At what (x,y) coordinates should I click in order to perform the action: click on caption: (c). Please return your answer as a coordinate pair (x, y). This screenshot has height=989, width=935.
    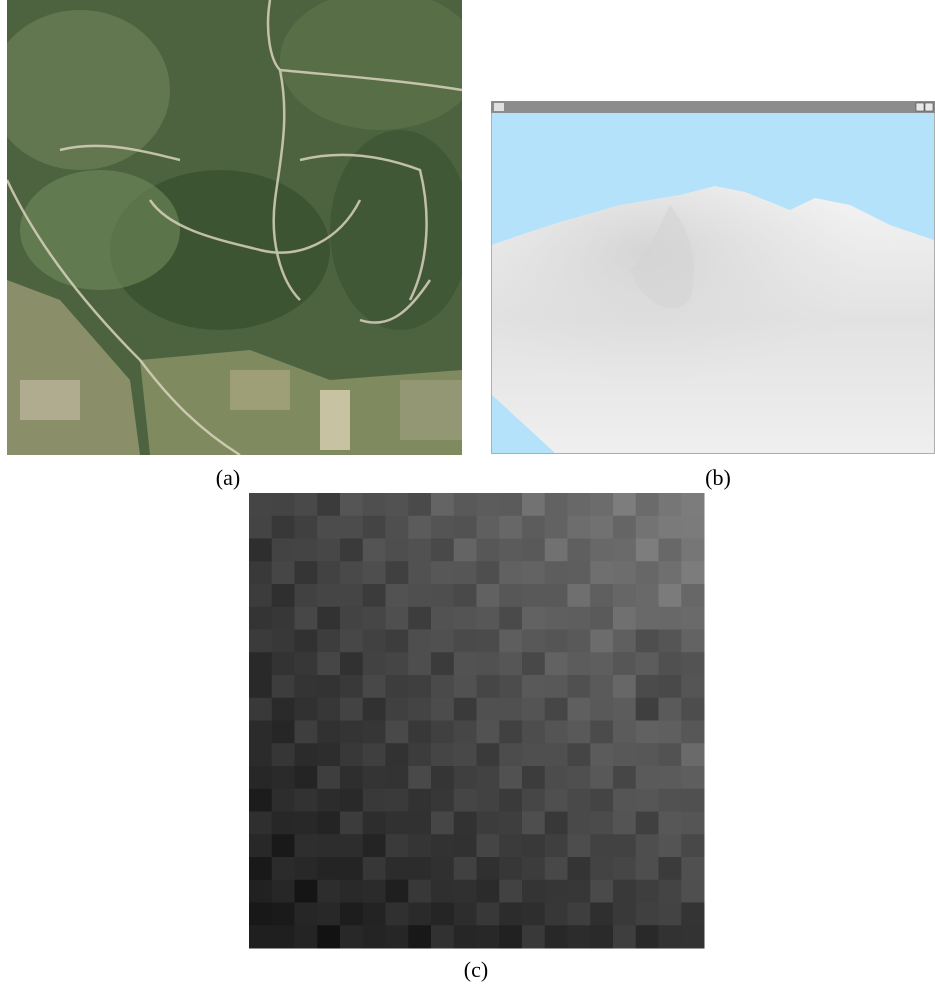
    Looking at the image, I should click on (476, 969).